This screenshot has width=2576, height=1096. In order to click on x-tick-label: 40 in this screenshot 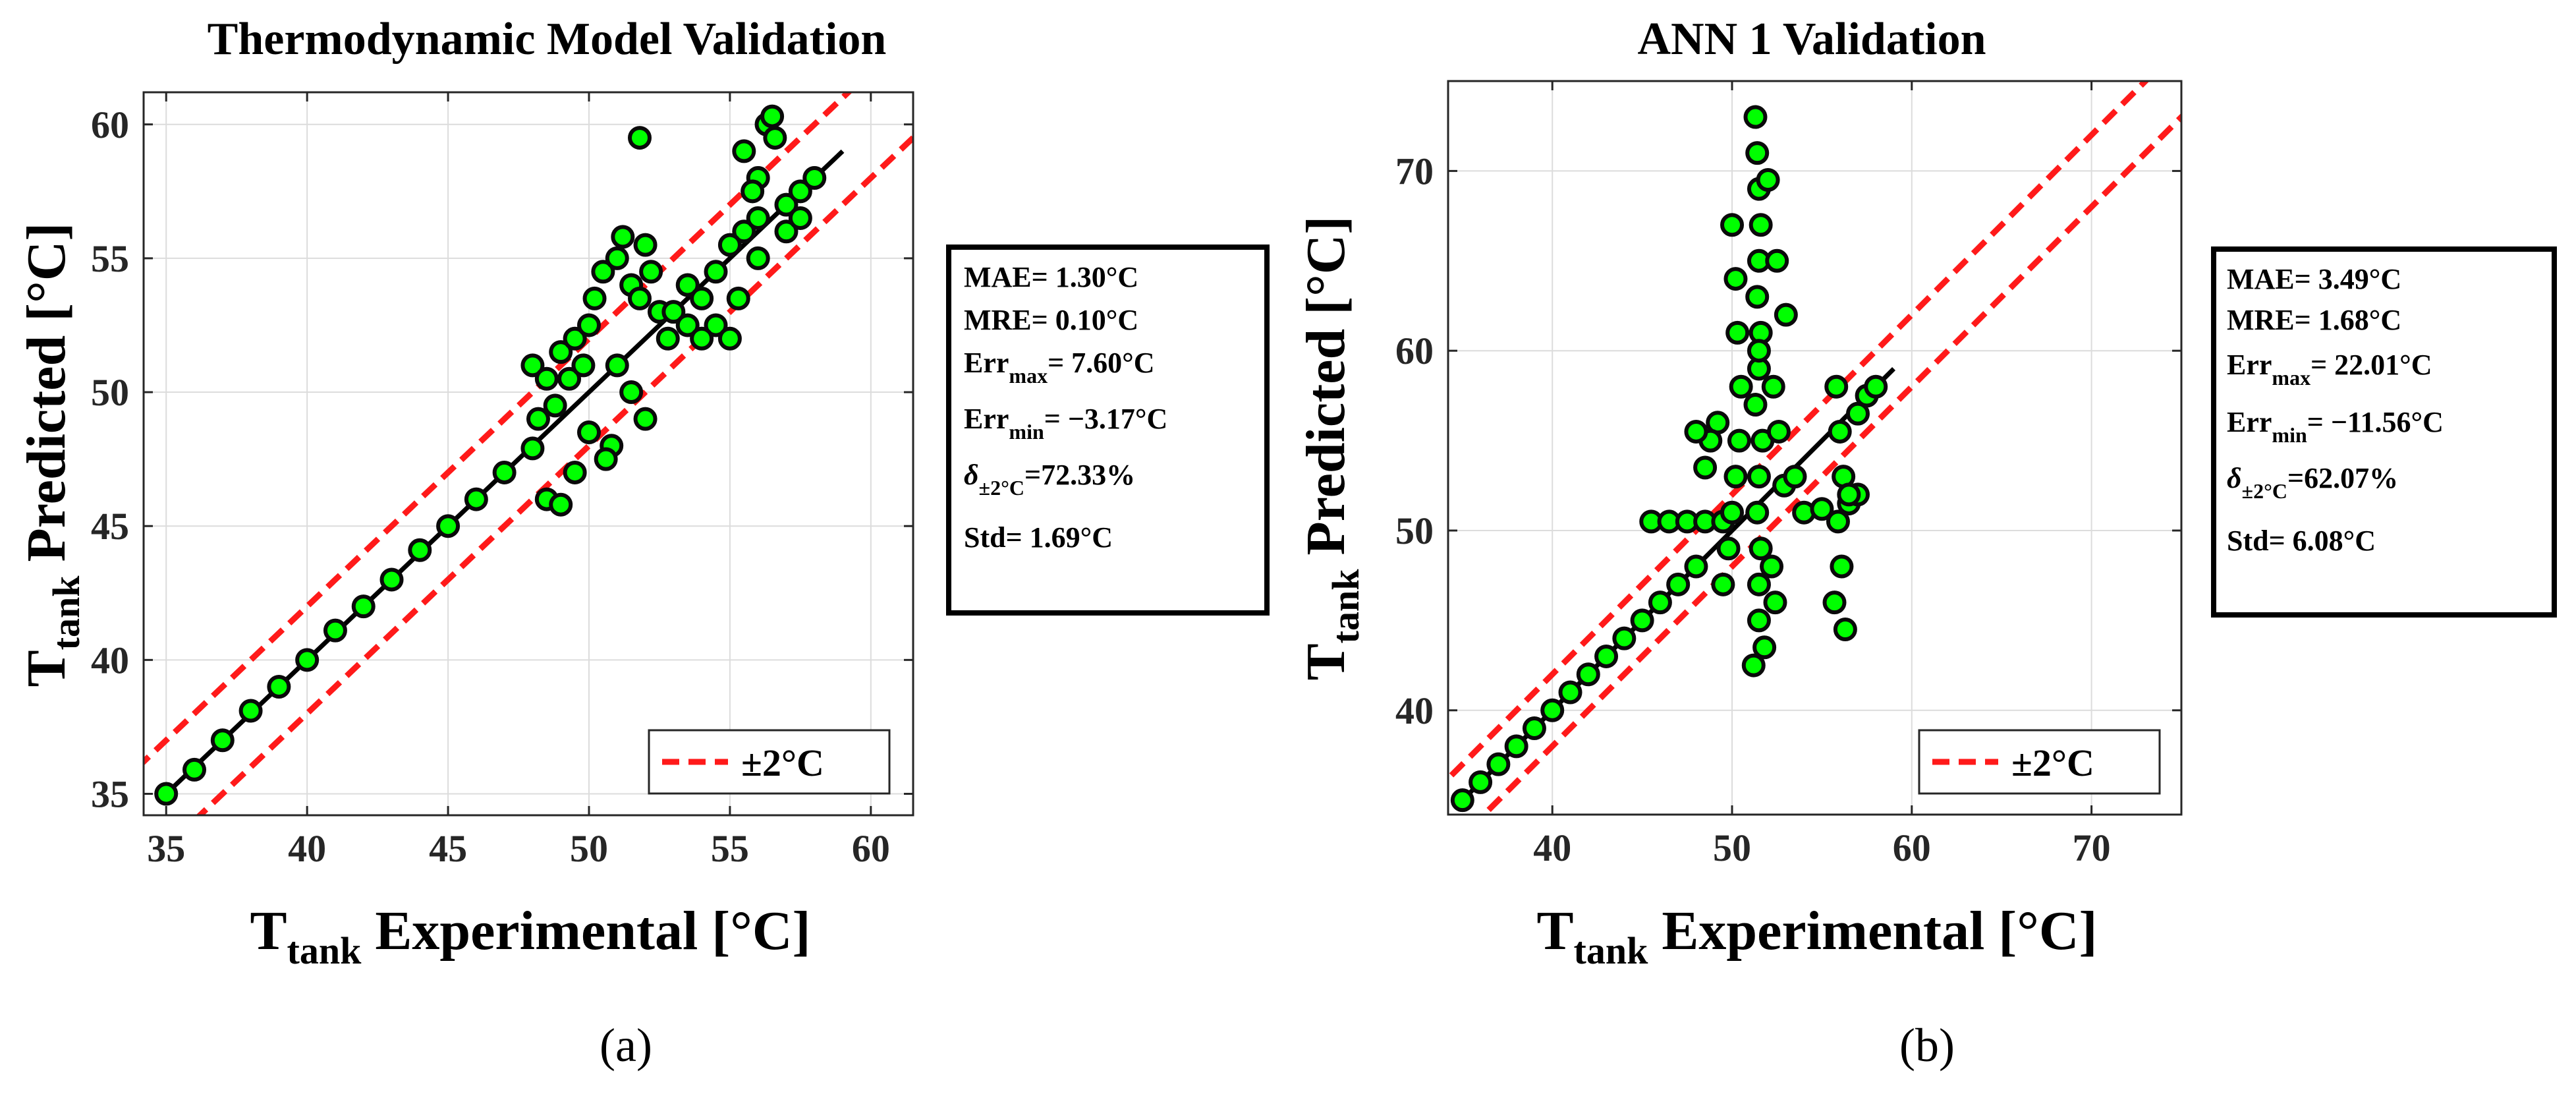, I will do `click(1552, 847)`.